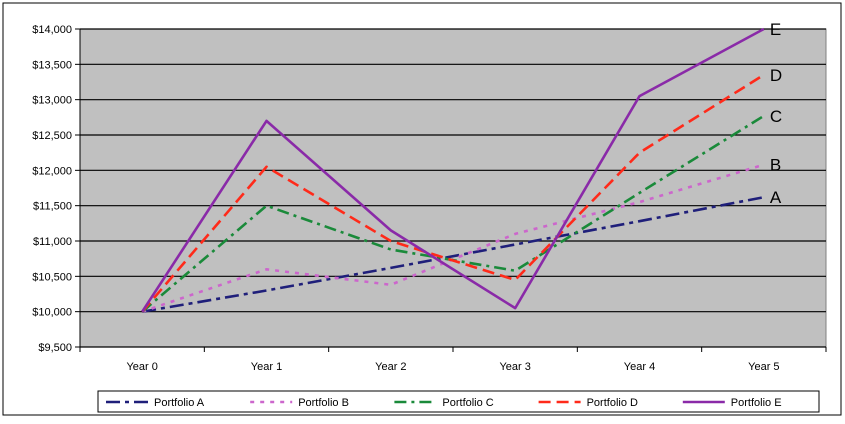 This screenshot has width=845, height=424. Describe the element at coordinates (52, 242) in the screenshot. I see `y-tick-label: $11,000` at that location.